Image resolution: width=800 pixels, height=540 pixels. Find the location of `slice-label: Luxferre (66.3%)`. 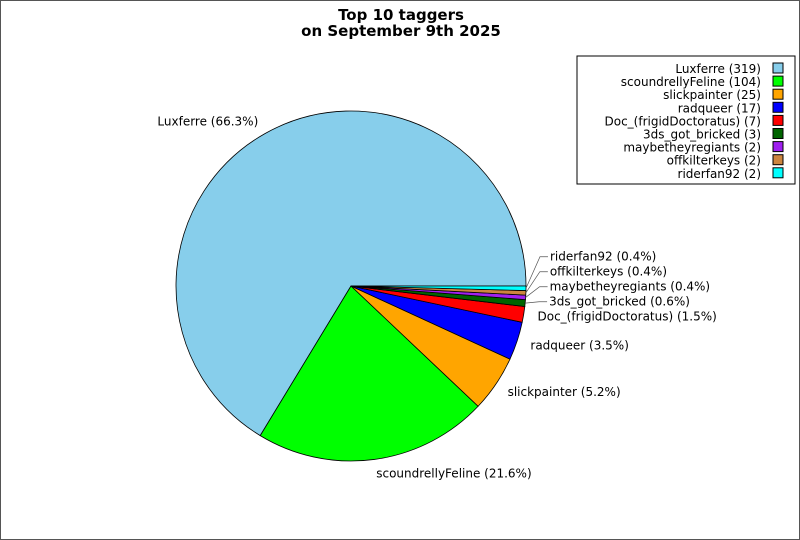

slice-label: Luxferre (66.3%) is located at coordinates (207, 121).